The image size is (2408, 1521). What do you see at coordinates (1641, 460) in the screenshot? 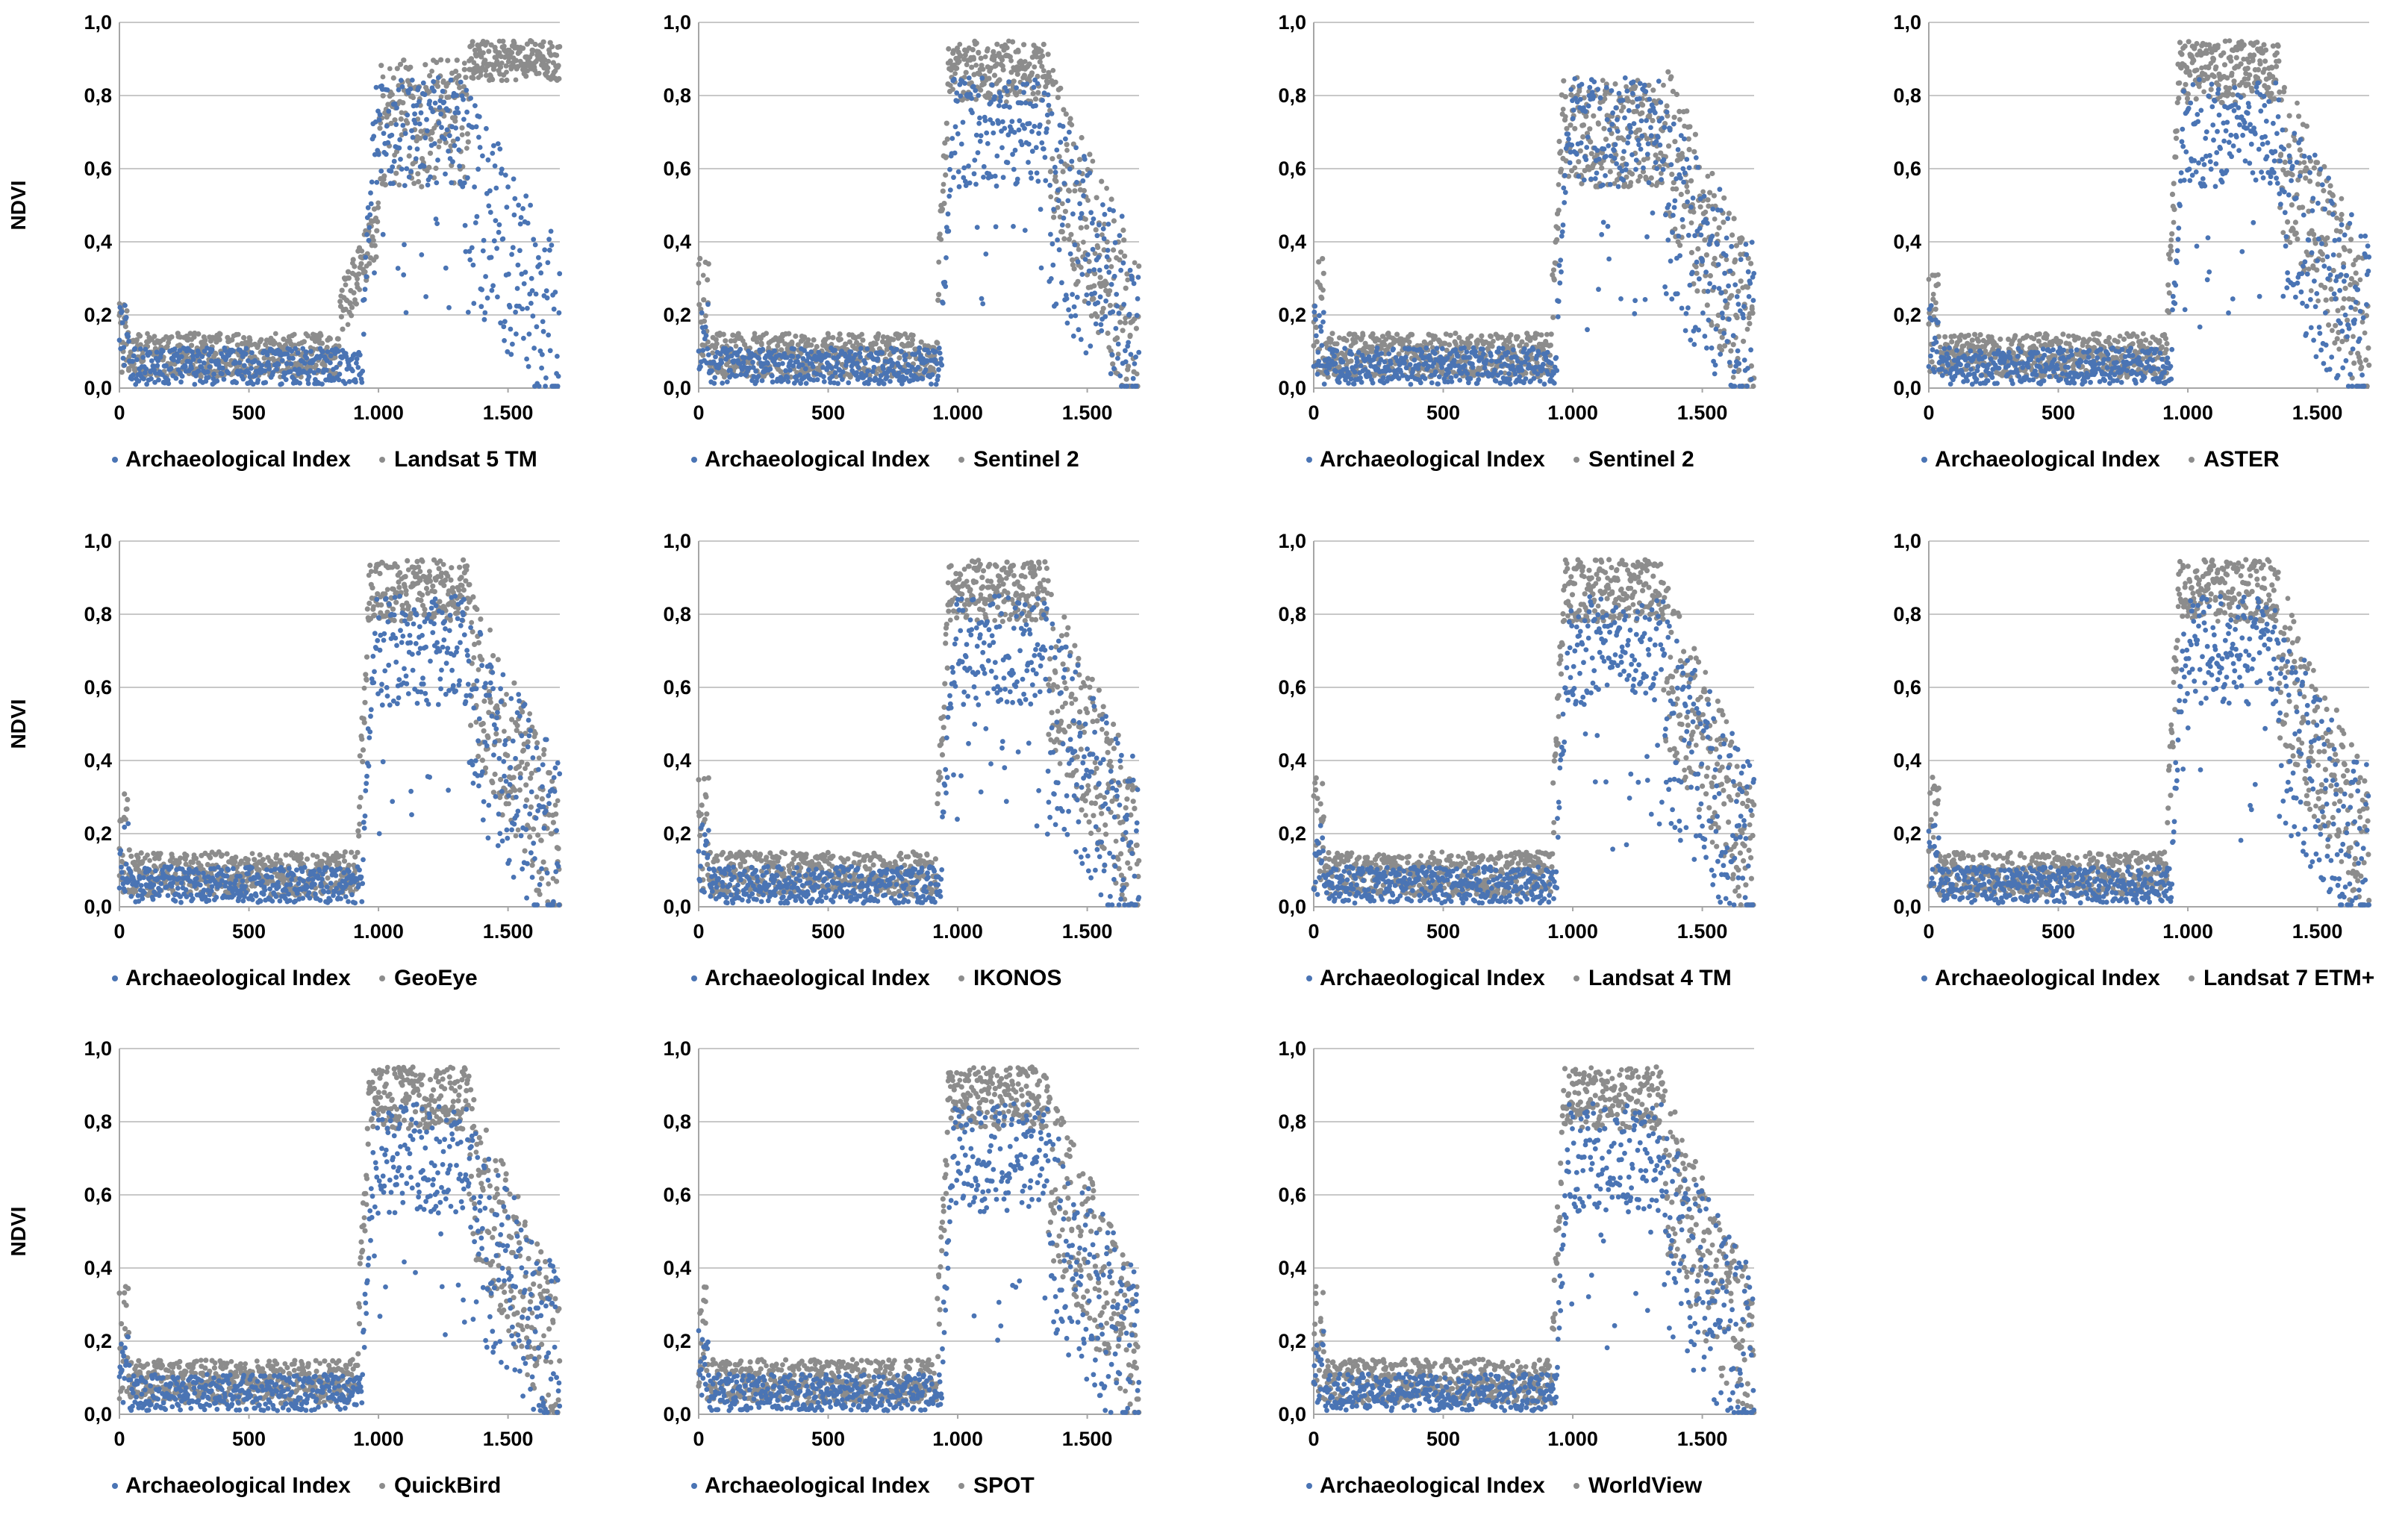
I see `legend-label-sensor: Sentinel 2` at bounding box center [1641, 460].